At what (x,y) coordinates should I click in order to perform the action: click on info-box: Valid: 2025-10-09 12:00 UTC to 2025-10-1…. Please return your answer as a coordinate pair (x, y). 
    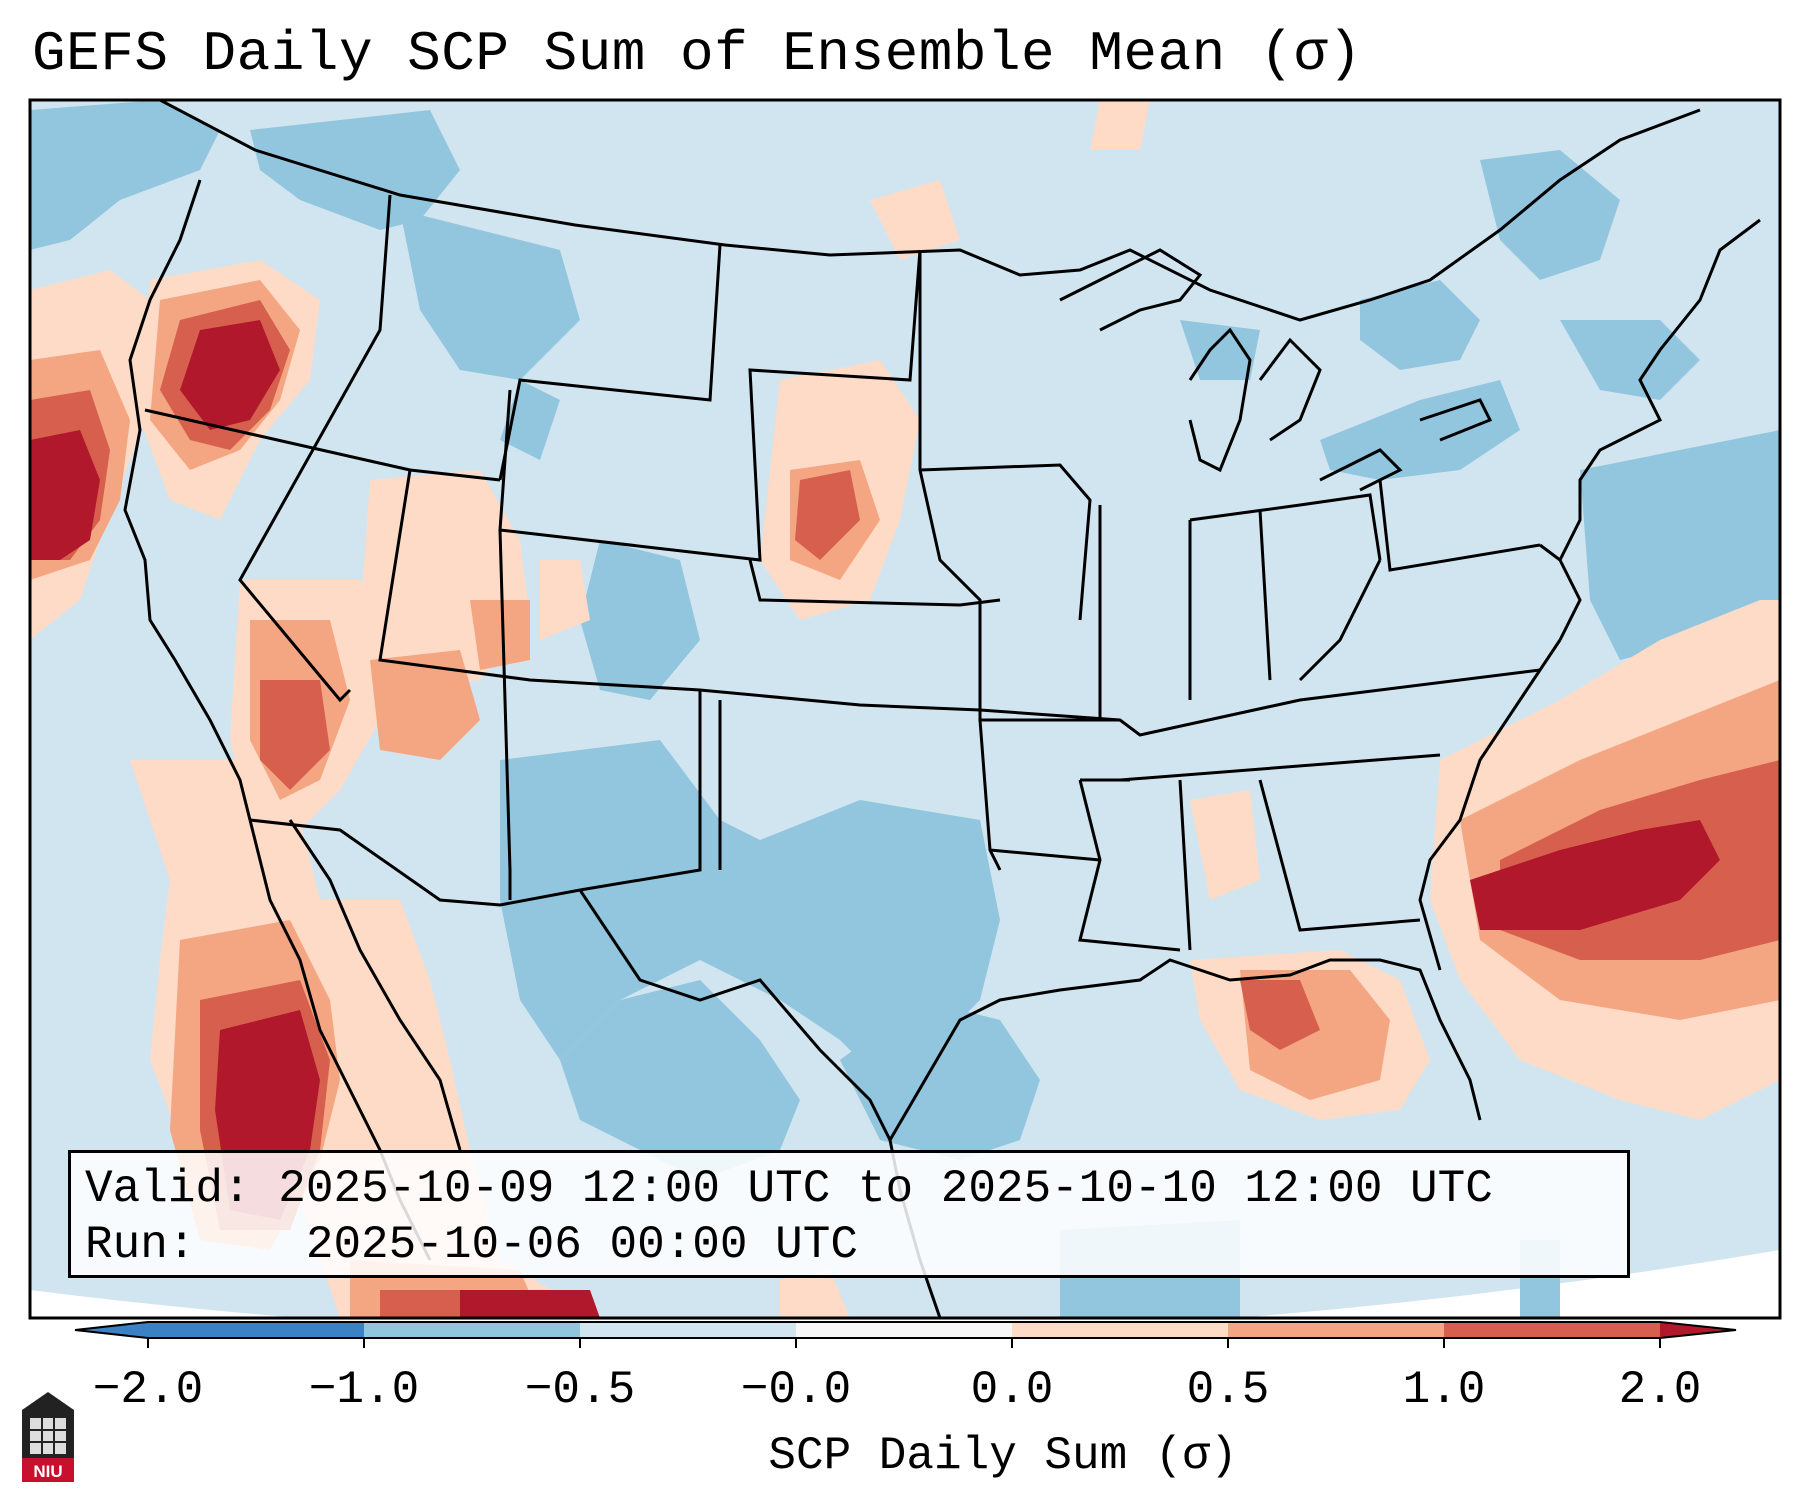
    Looking at the image, I should click on (849, 1214).